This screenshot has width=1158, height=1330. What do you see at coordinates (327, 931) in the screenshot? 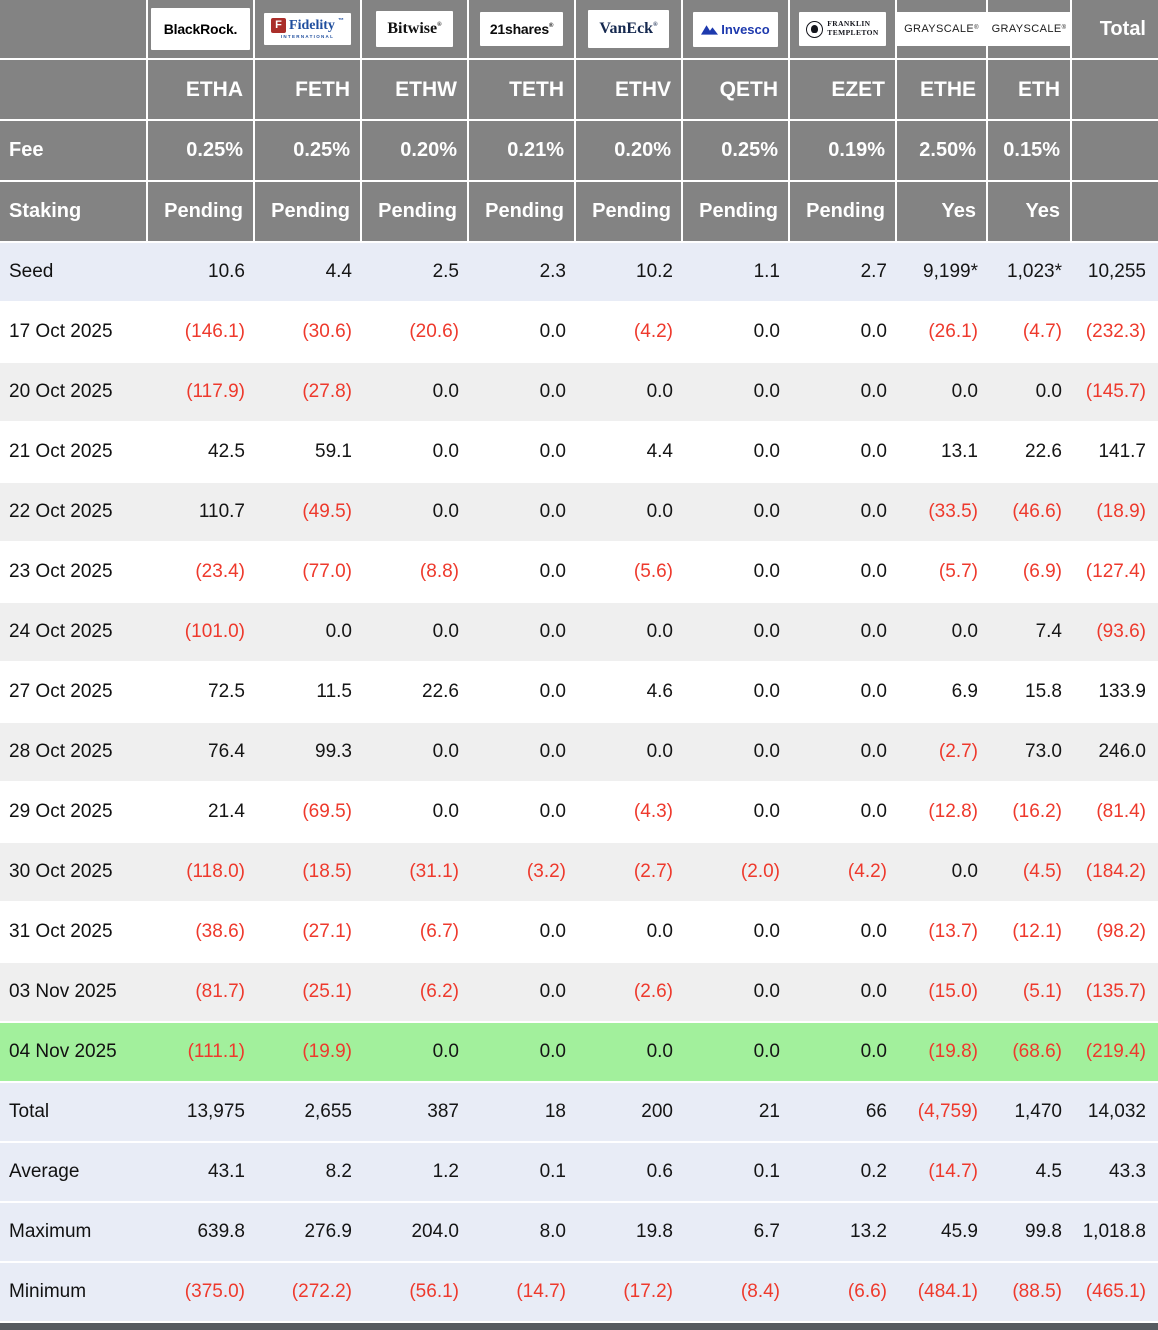
I see `value-cell: (27.1)` at bounding box center [327, 931].